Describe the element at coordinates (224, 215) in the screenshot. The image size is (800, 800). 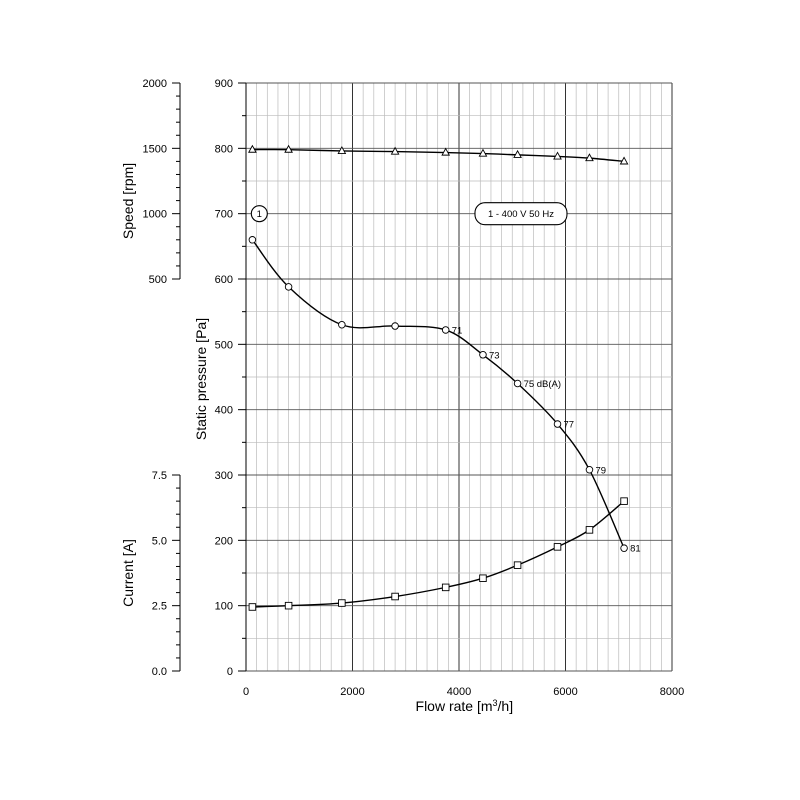
I see `pressure-tick-label: 700` at that location.